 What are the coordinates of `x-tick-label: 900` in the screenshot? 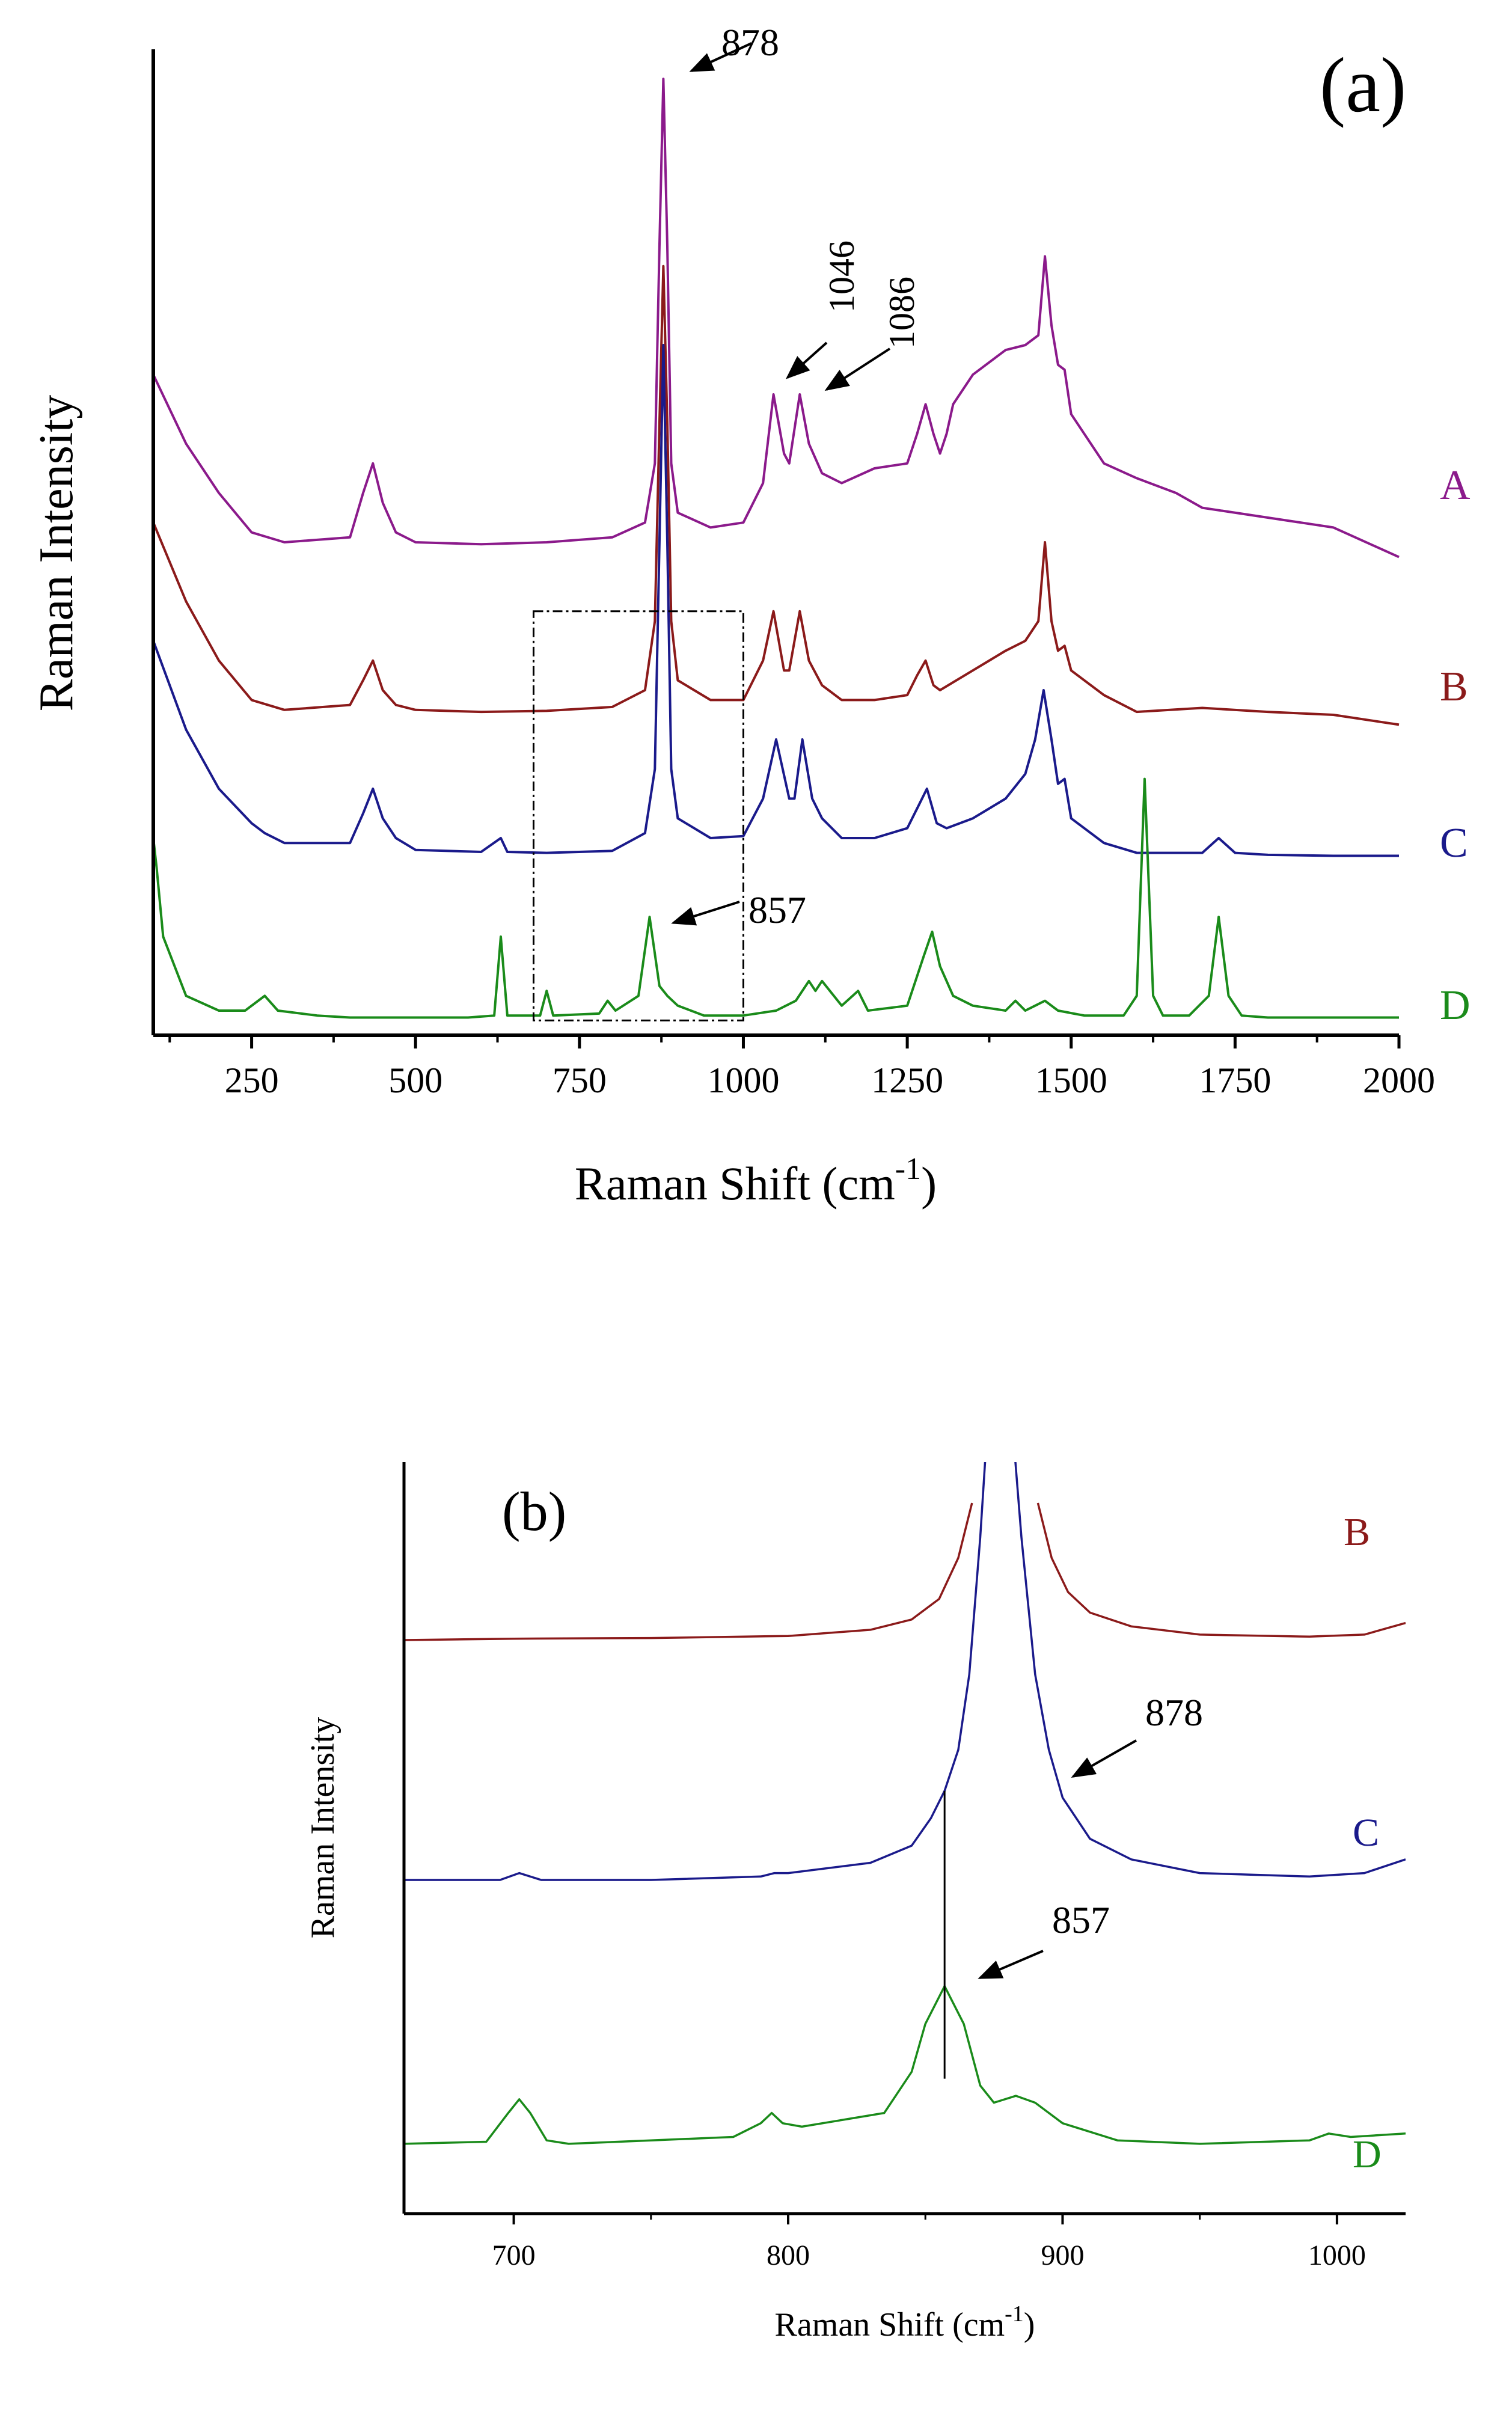 It's located at (1062, 2255).